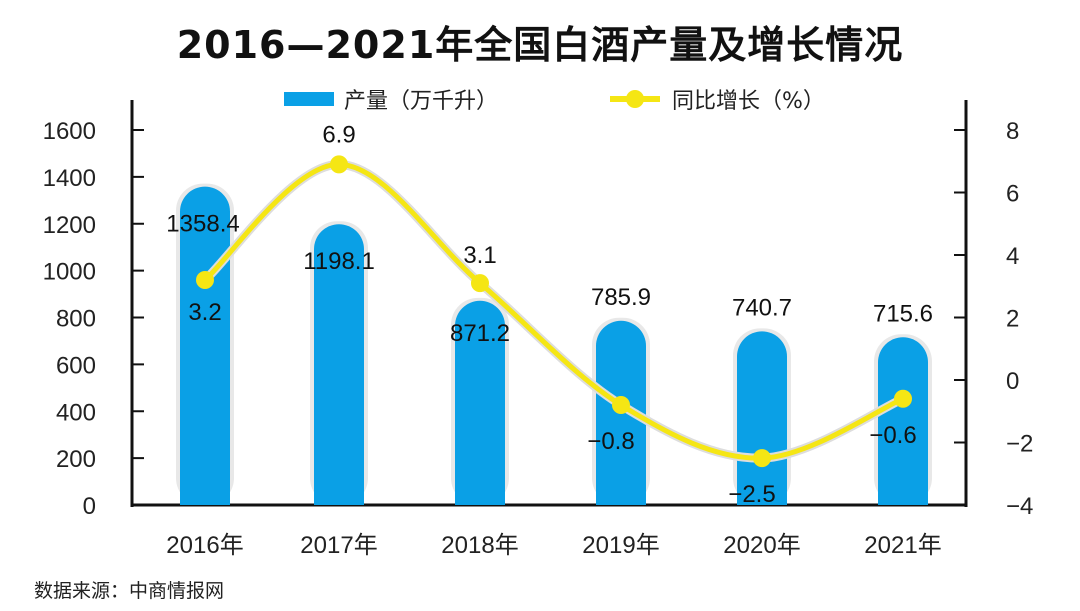  Describe the element at coordinates (204, 312) in the screenshot. I see `growth-value-label: 3.2` at that location.